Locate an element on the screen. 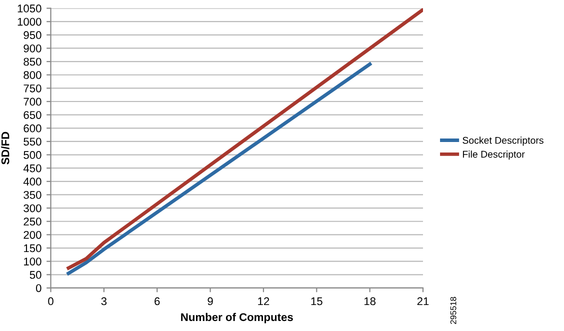 The width and height of the screenshot is (564, 331). x-tick-label: 15 is located at coordinates (316, 301).